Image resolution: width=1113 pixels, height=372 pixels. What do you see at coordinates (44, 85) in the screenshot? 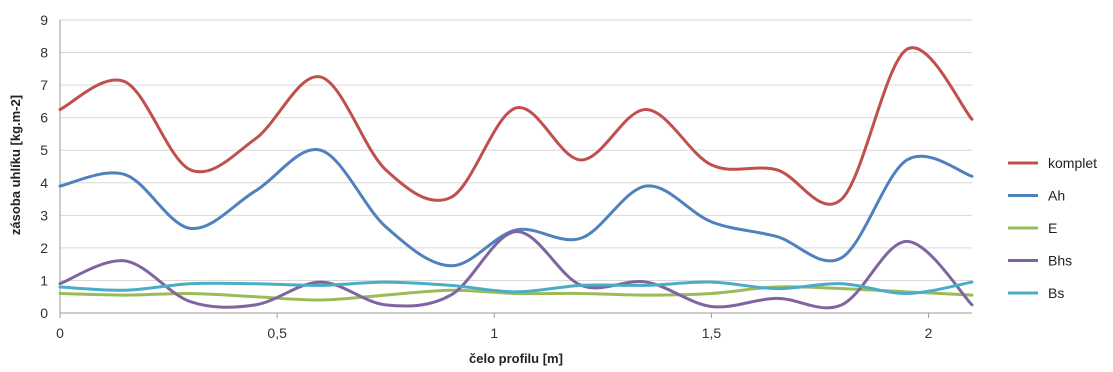
I see `y-tick-label: 7` at bounding box center [44, 85].